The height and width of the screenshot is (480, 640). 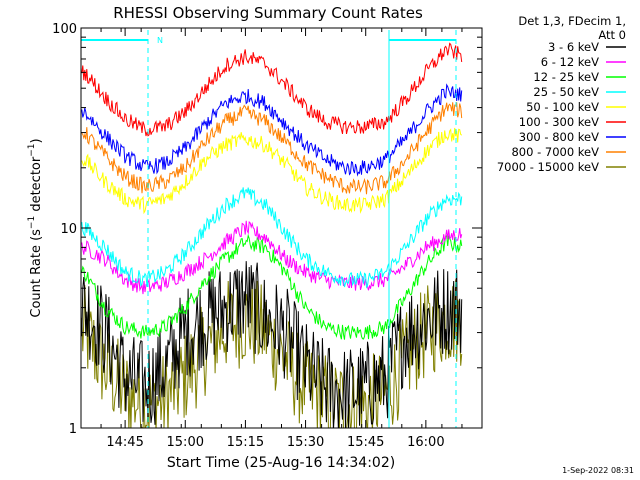 I want to click on y-axis-label-sup2: −1, so click(x=32, y=149).